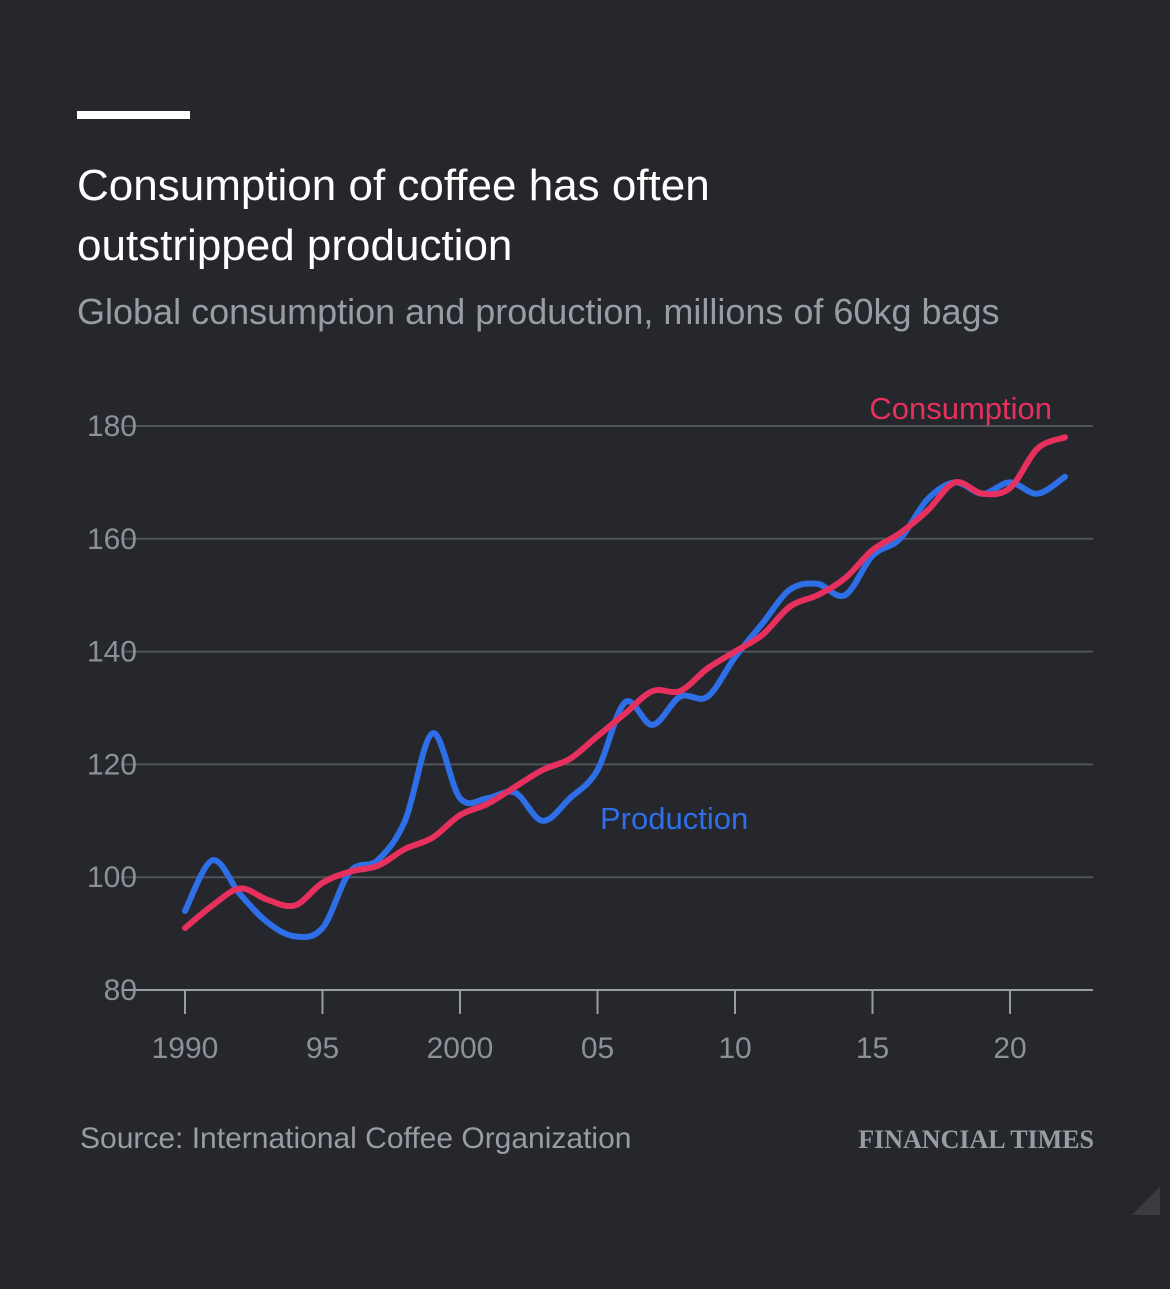 The width and height of the screenshot is (1170, 1289). What do you see at coordinates (294, 245) in the screenshot?
I see `chart-title-line-2: outstripped production` at bounding box center [294, 245].